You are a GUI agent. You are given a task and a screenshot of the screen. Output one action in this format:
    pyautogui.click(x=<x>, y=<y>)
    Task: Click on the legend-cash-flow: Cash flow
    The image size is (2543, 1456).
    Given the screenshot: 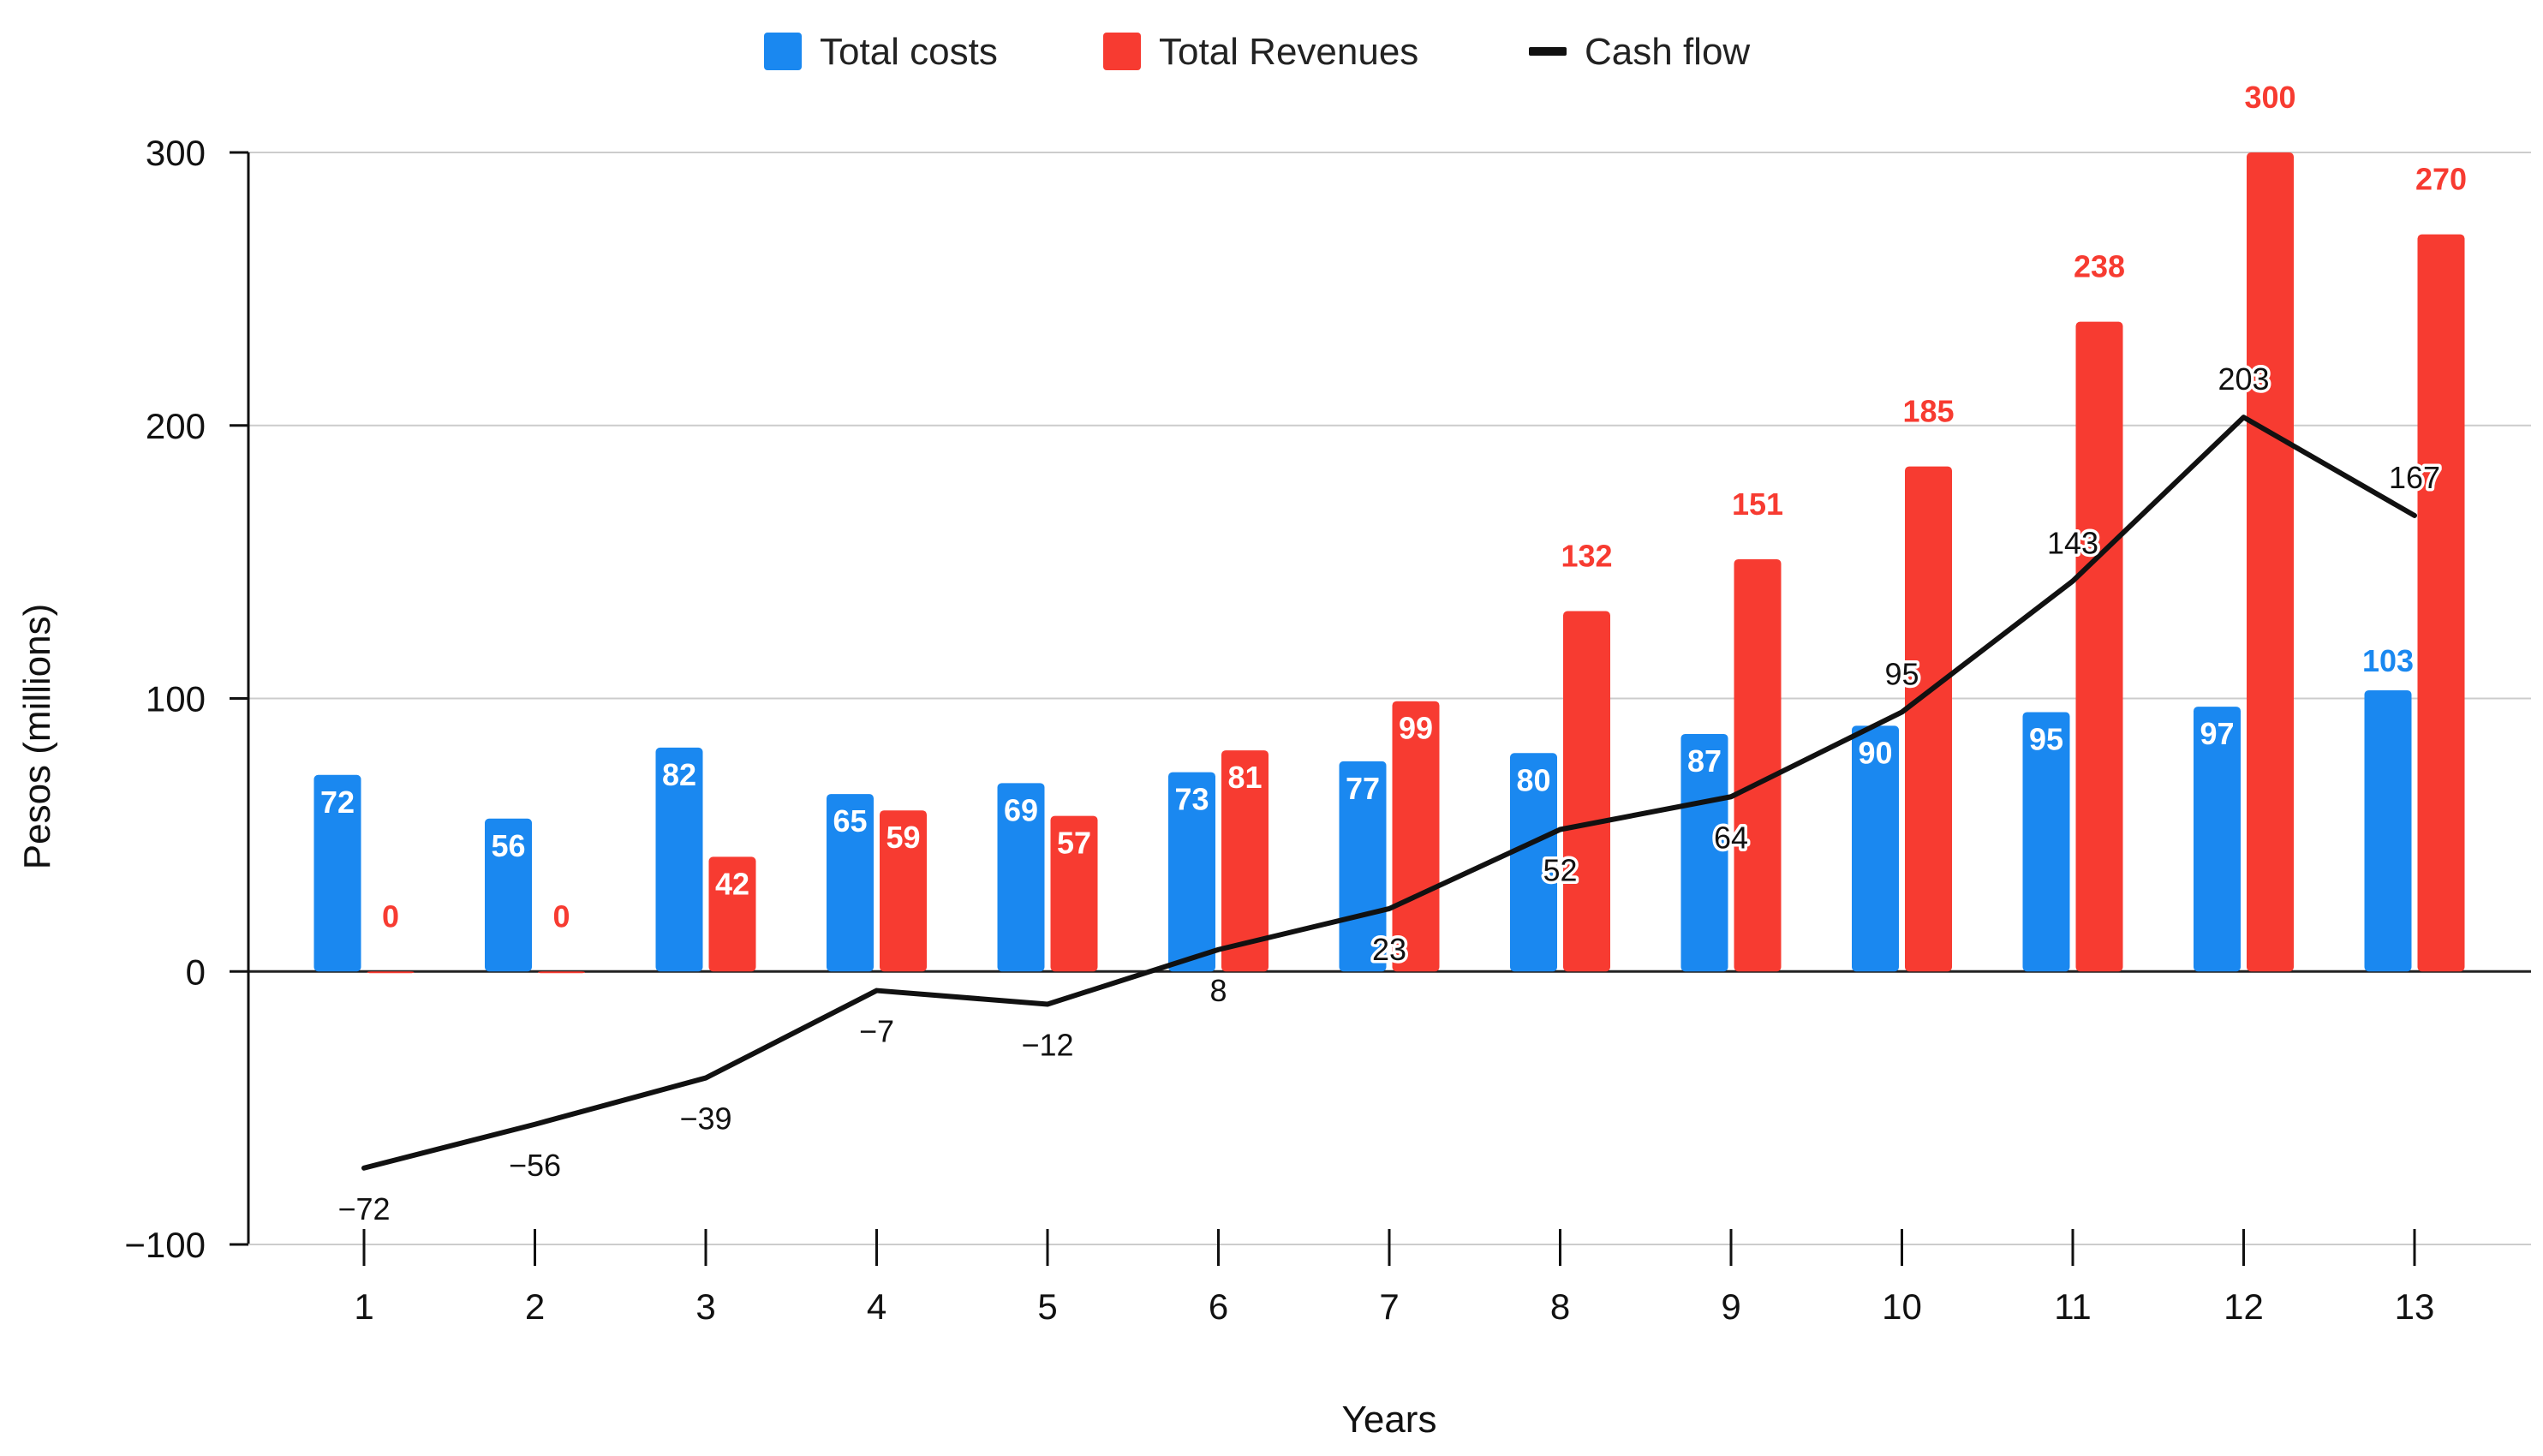 What is the action you would take?
    pyautogui.click(x=1639, y=52)
    